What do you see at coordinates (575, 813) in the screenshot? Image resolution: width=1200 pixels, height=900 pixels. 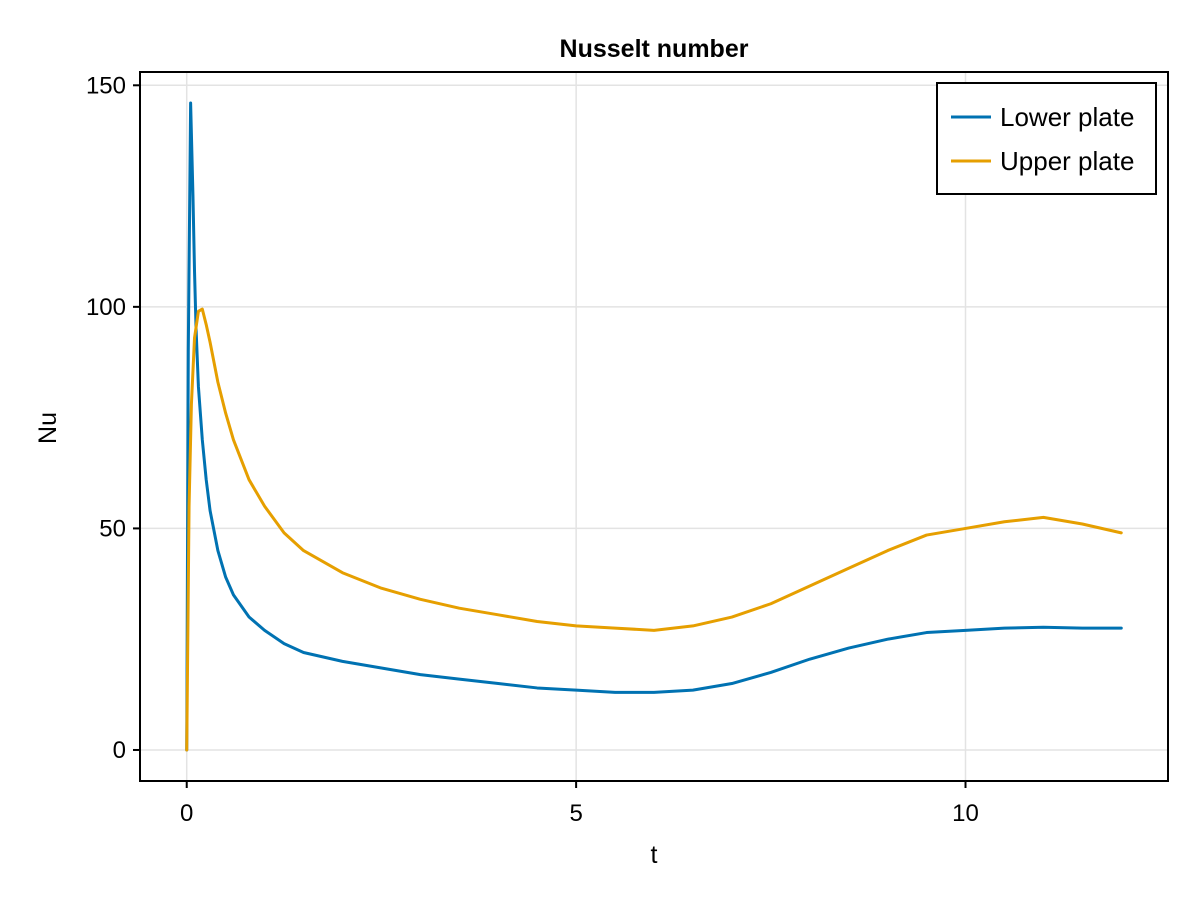 I see `x-tick-label: 5` at bounding box center [575, 813].